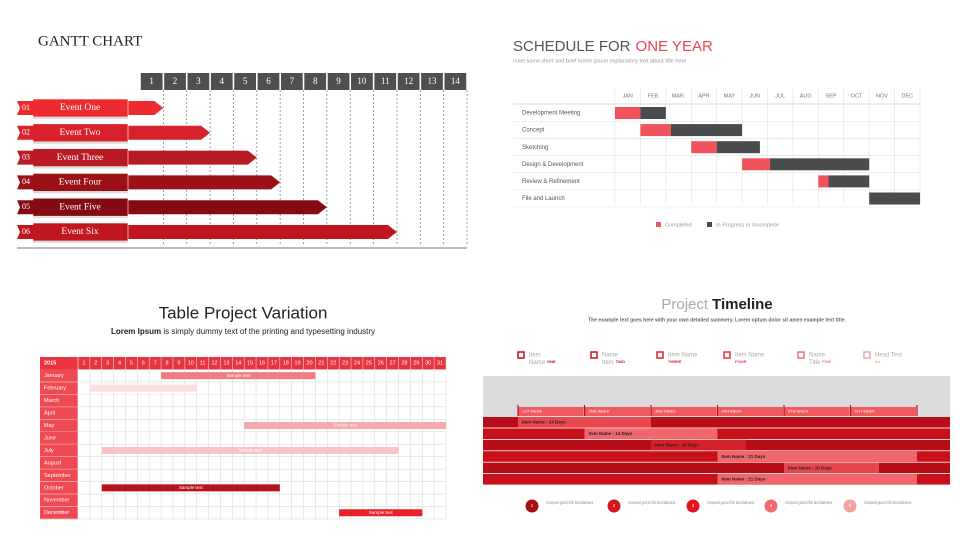  What do you see at coordinates (119, 364) in the screenshot?
I see `day-label: 4` at bounding box center [119, 364].